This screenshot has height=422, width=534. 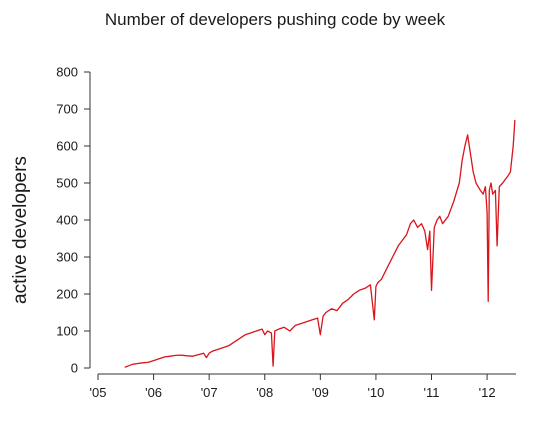 I want to click on y-ticks: 0 100 200 300 400 500 600 700 800, so click(x=73, y=220).